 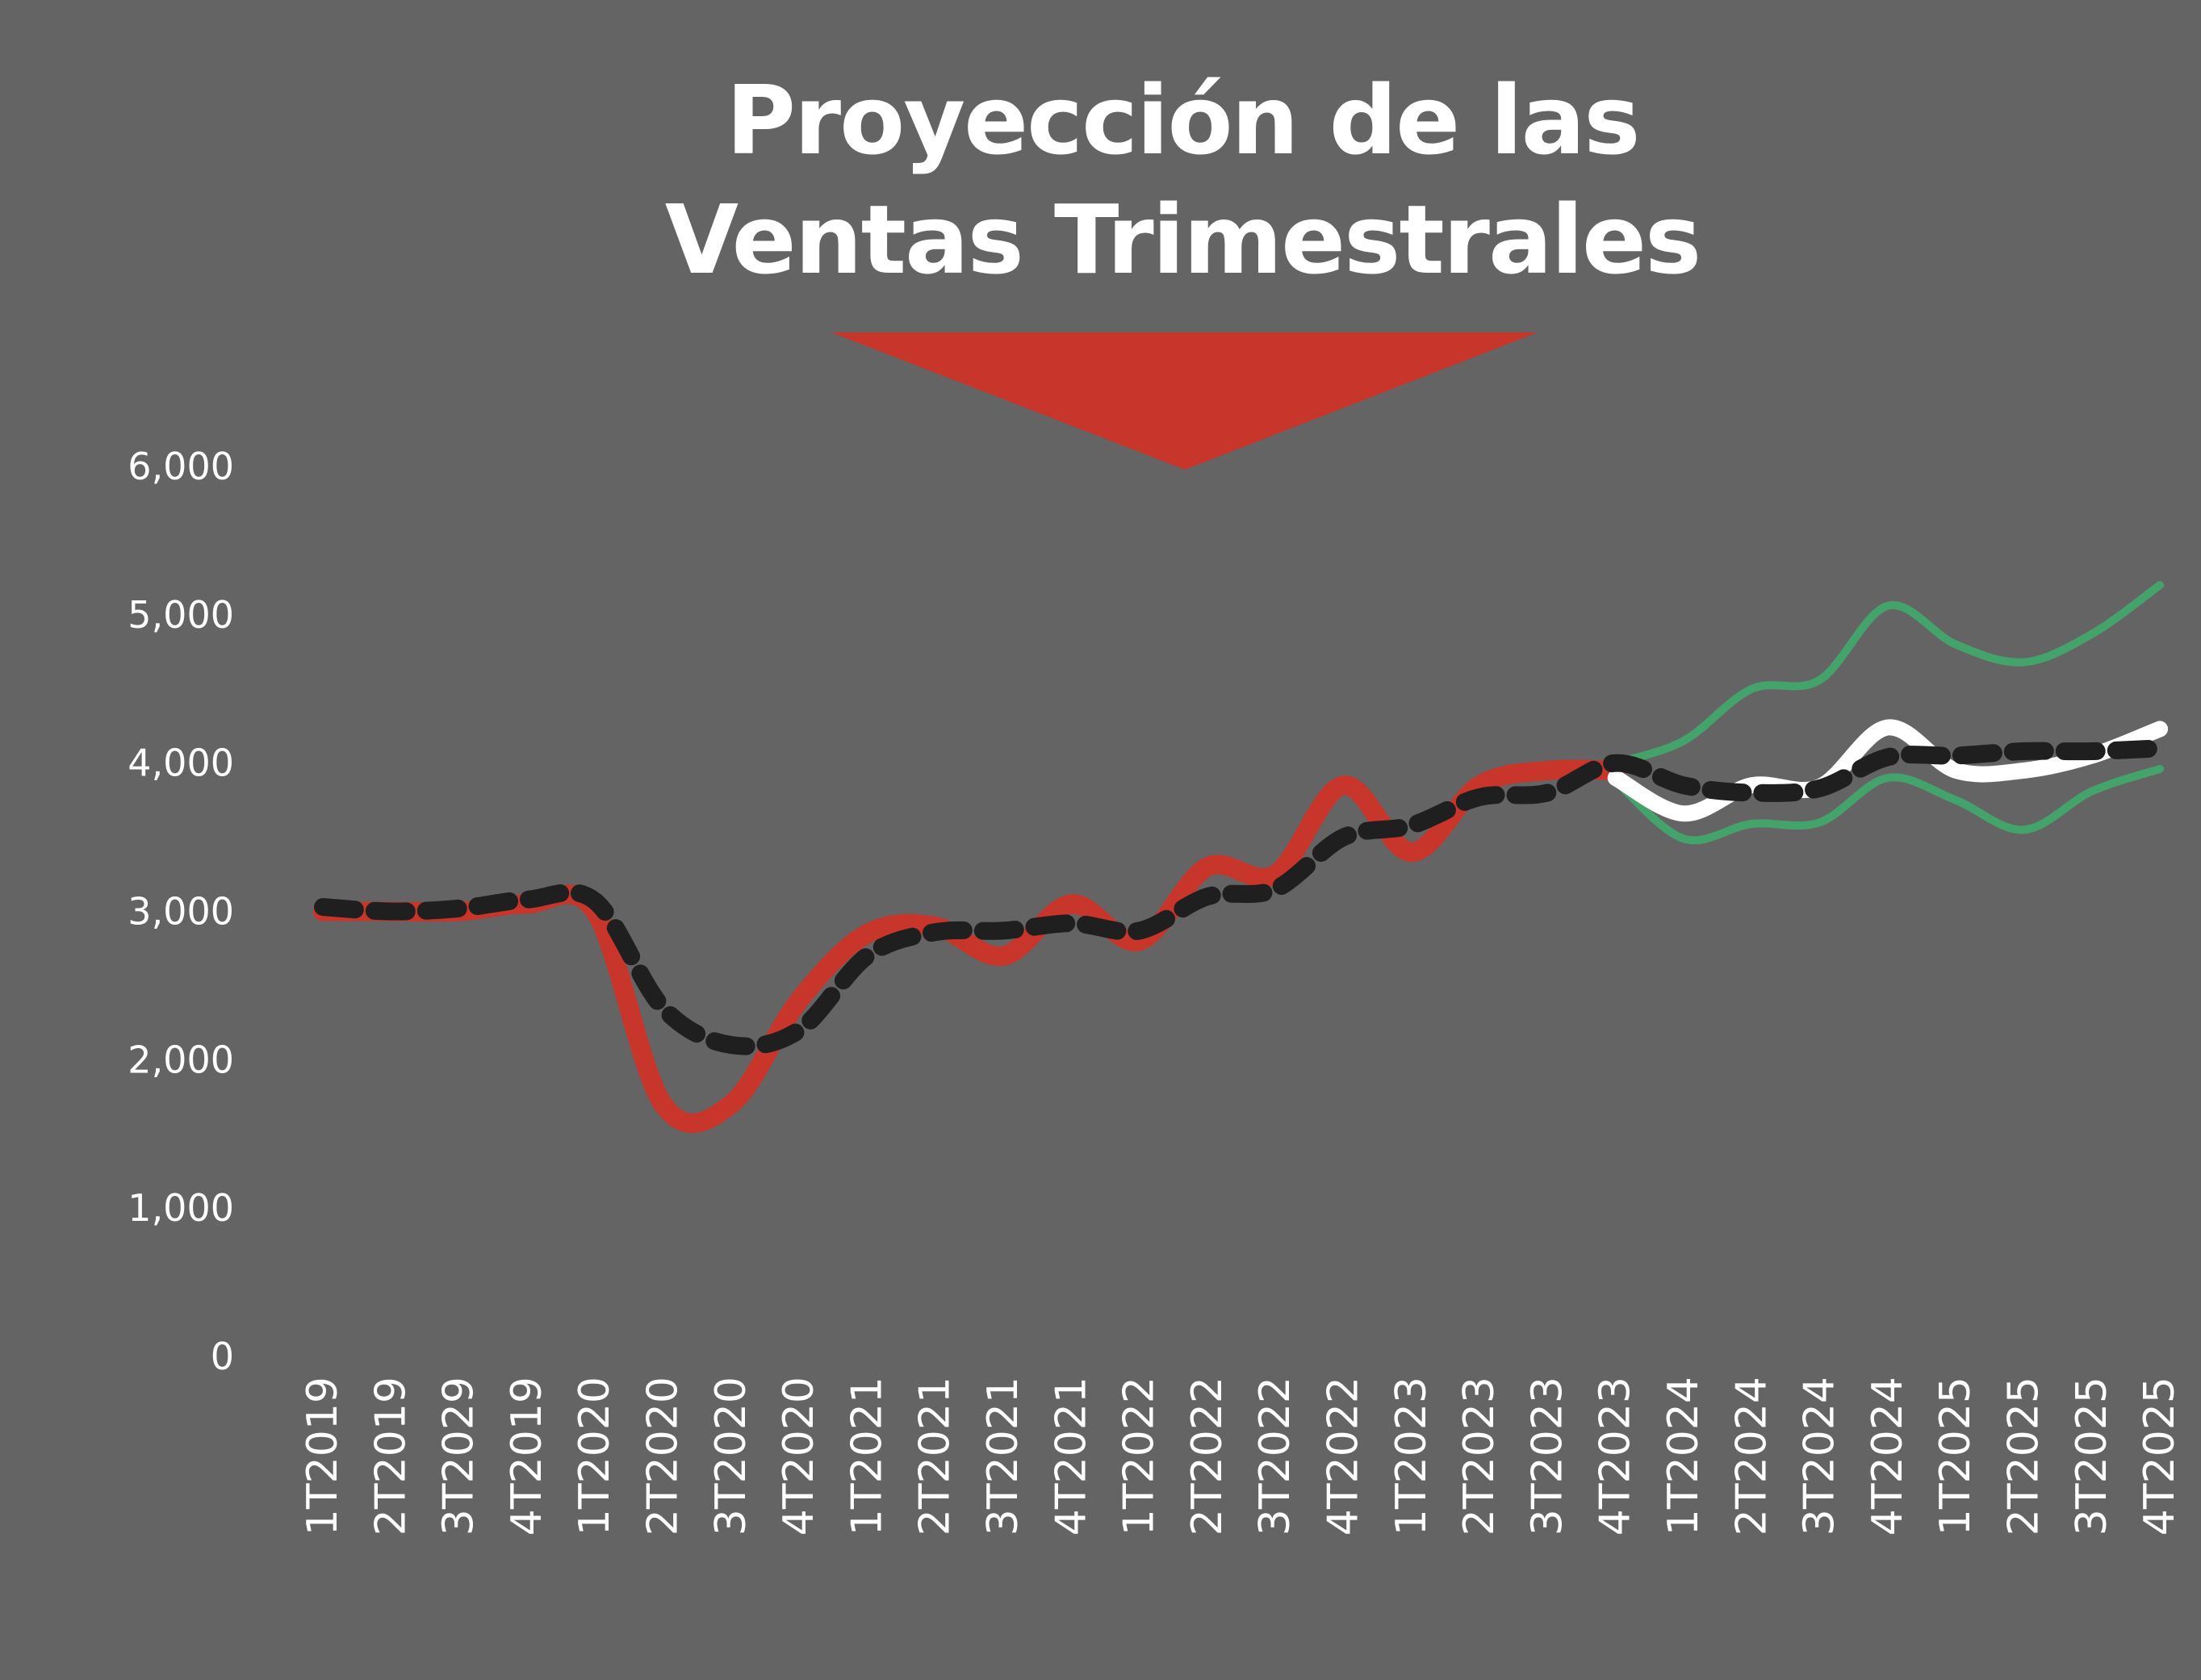 I want to click on chart-title-line-1: Proyección de las, so click(x=1183, y=121).